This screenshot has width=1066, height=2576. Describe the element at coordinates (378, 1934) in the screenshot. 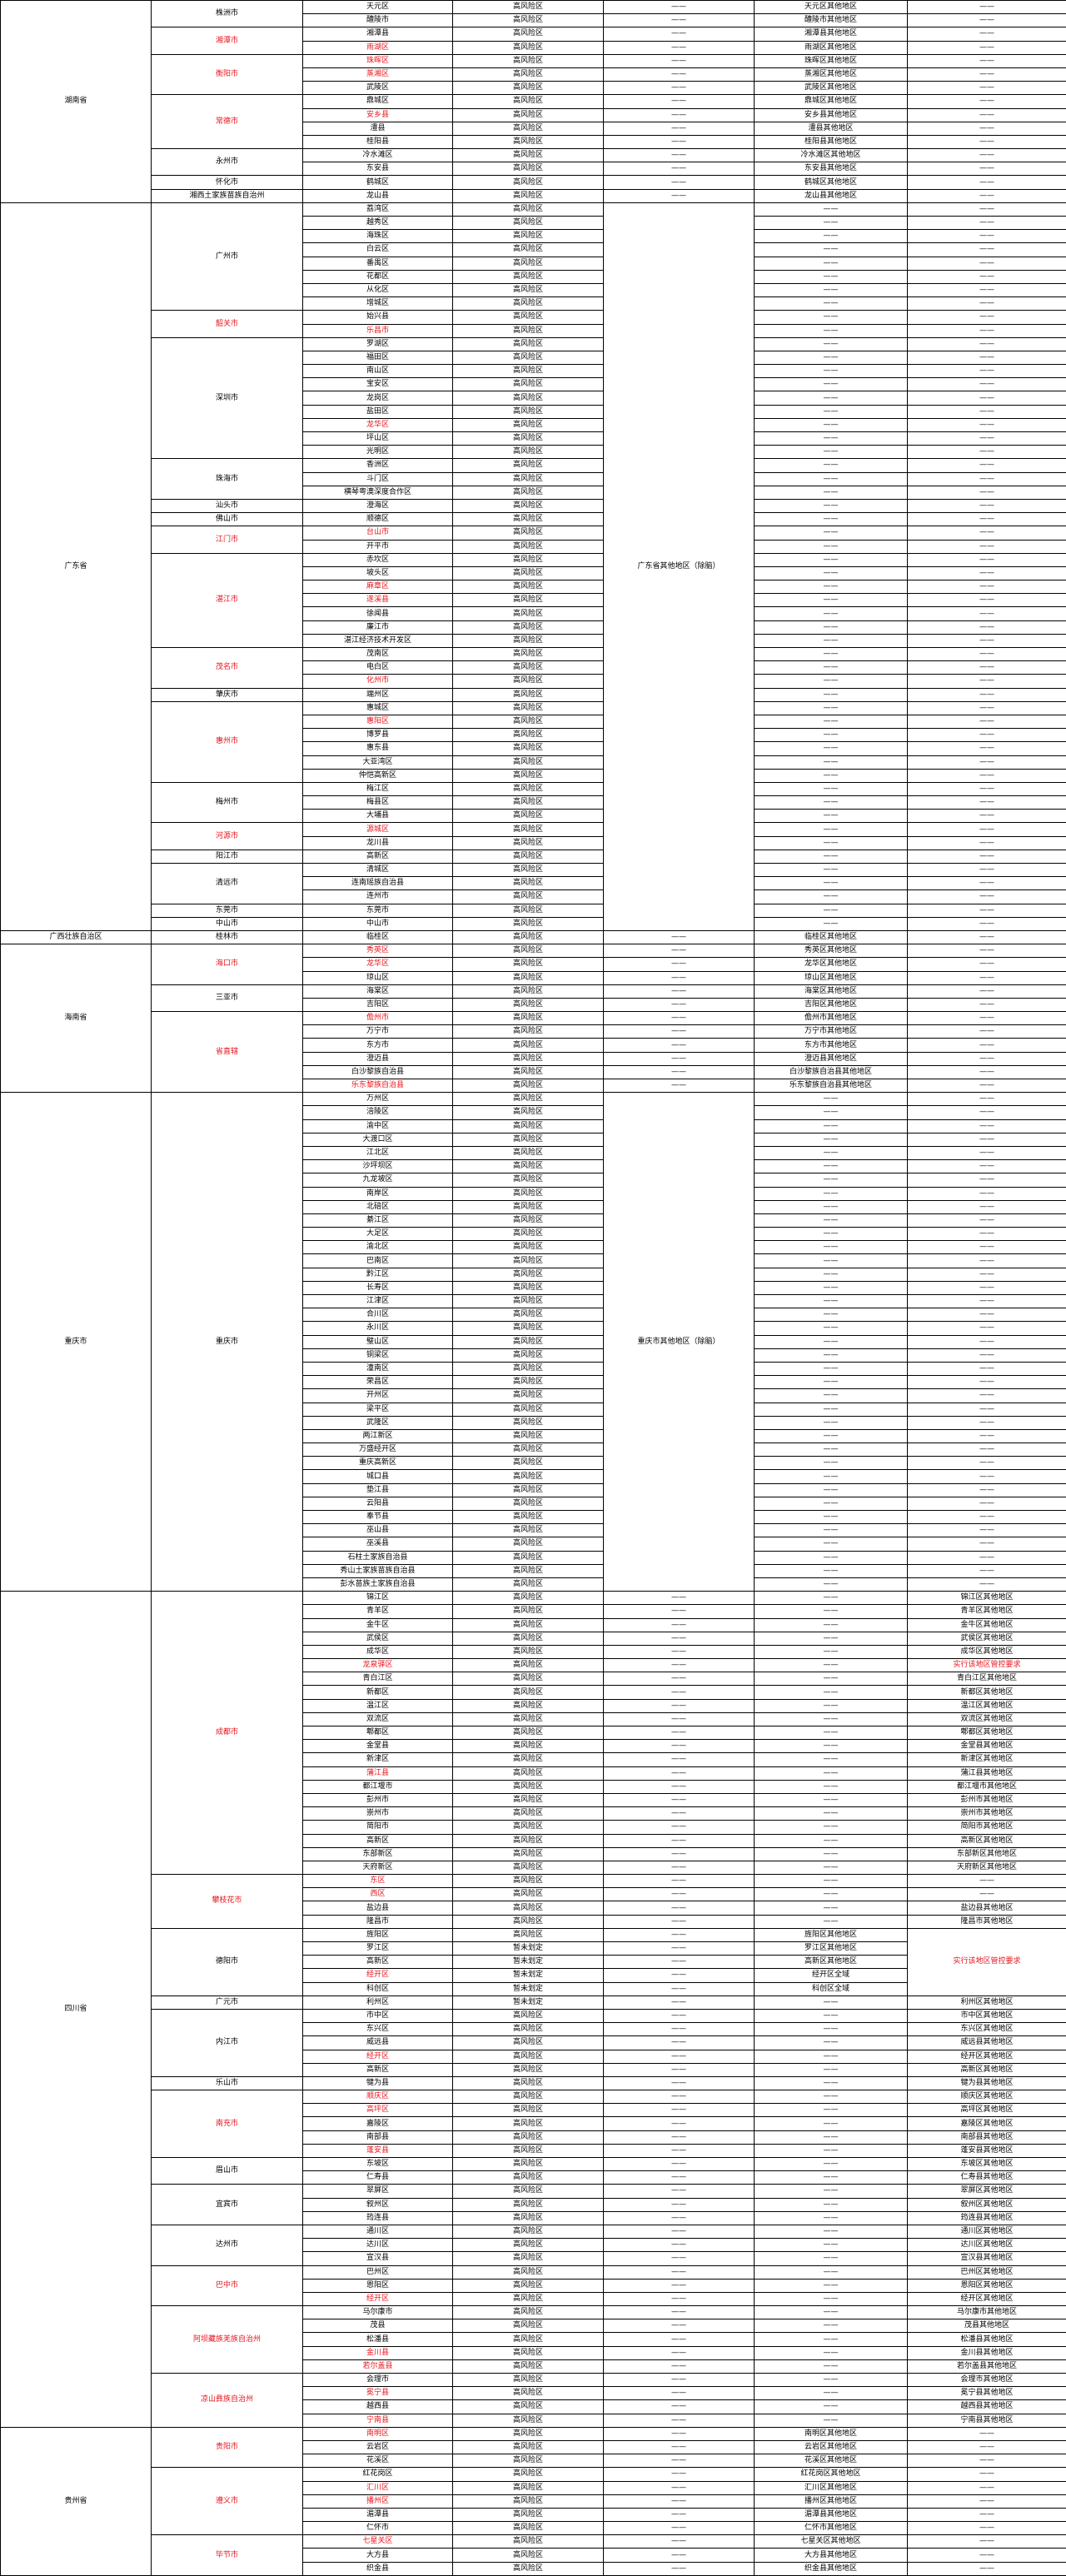

I see `district-cell: 旌阳区` at that location.